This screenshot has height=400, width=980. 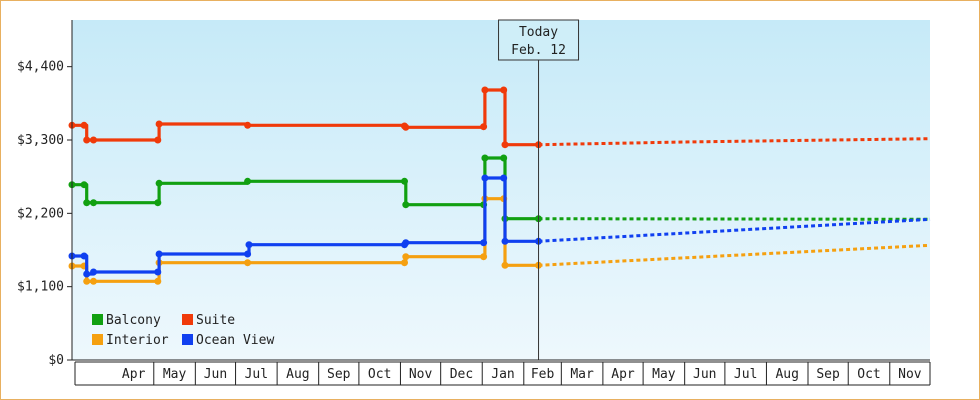 I want to click on series-suite, so click(x=499, y=117).